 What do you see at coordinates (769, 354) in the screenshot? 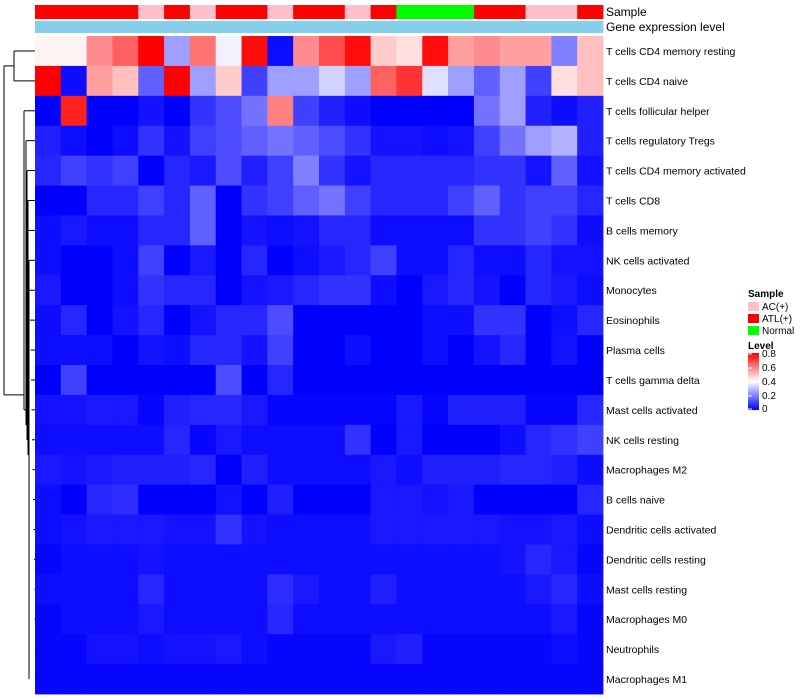
I see `level-tick-0.8: 0.8` at bounding box center [769, 354].